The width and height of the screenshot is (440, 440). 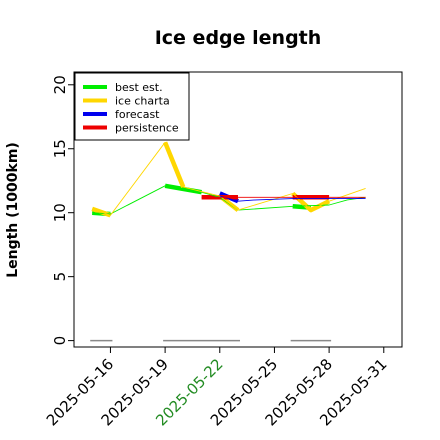 What do you see at coordinates (13, 210) in the screenshot?
I see `y-axis-label: Length (1000km)` at bounding box center [13, 210].